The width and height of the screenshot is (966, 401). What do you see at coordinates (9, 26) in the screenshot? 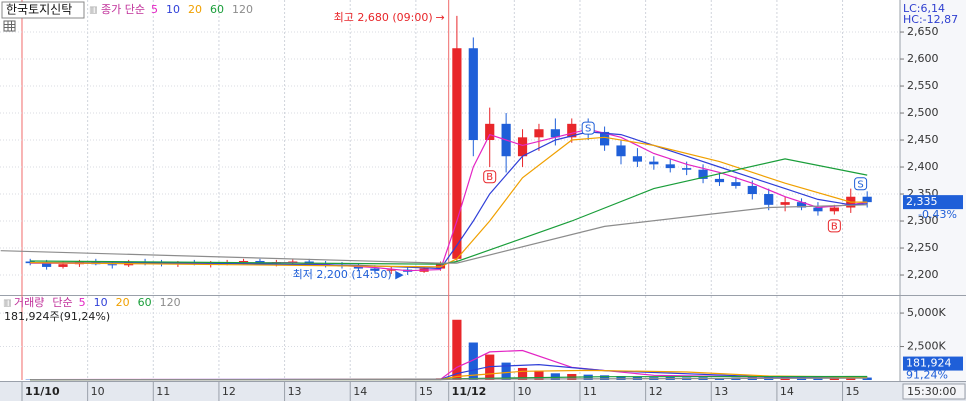
I see `grid-icon` at bounding box center [9, 26].